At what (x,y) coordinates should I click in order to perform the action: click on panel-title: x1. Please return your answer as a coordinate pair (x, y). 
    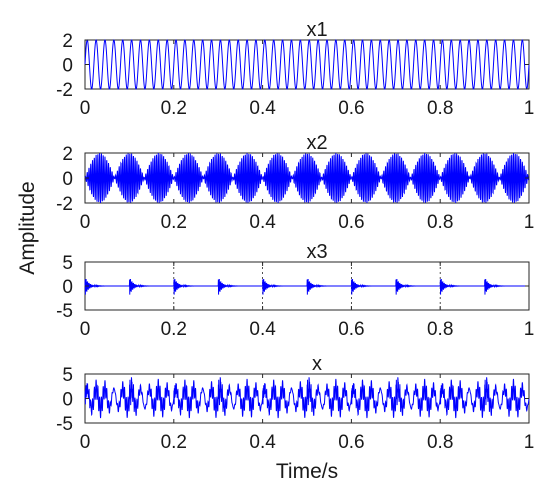
    Looking at the image, I should click on (316, 30).